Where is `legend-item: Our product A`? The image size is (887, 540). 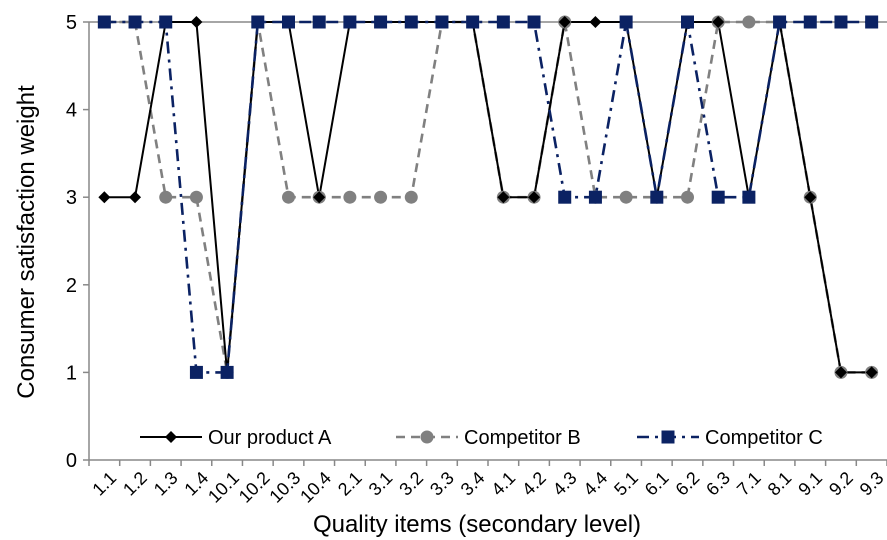 legend-item: Our product A is located at coordinates (236, 438).